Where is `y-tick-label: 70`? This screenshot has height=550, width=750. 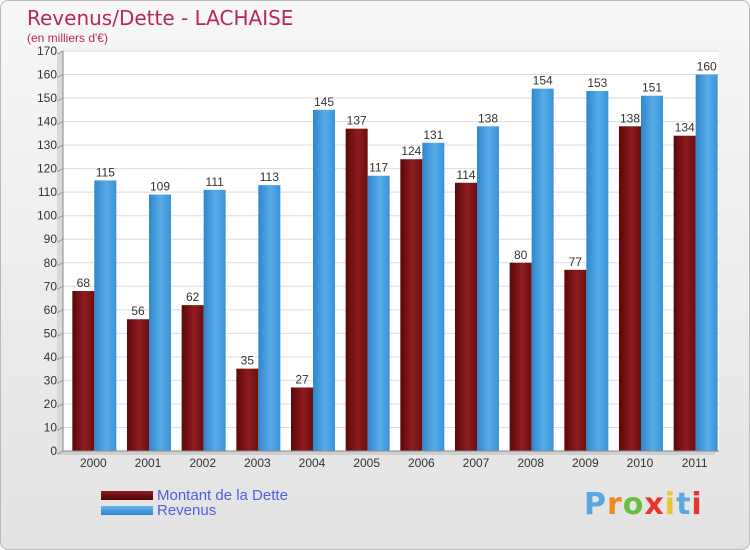 y-tick-label: 70 is located at coordinates (51, 286).